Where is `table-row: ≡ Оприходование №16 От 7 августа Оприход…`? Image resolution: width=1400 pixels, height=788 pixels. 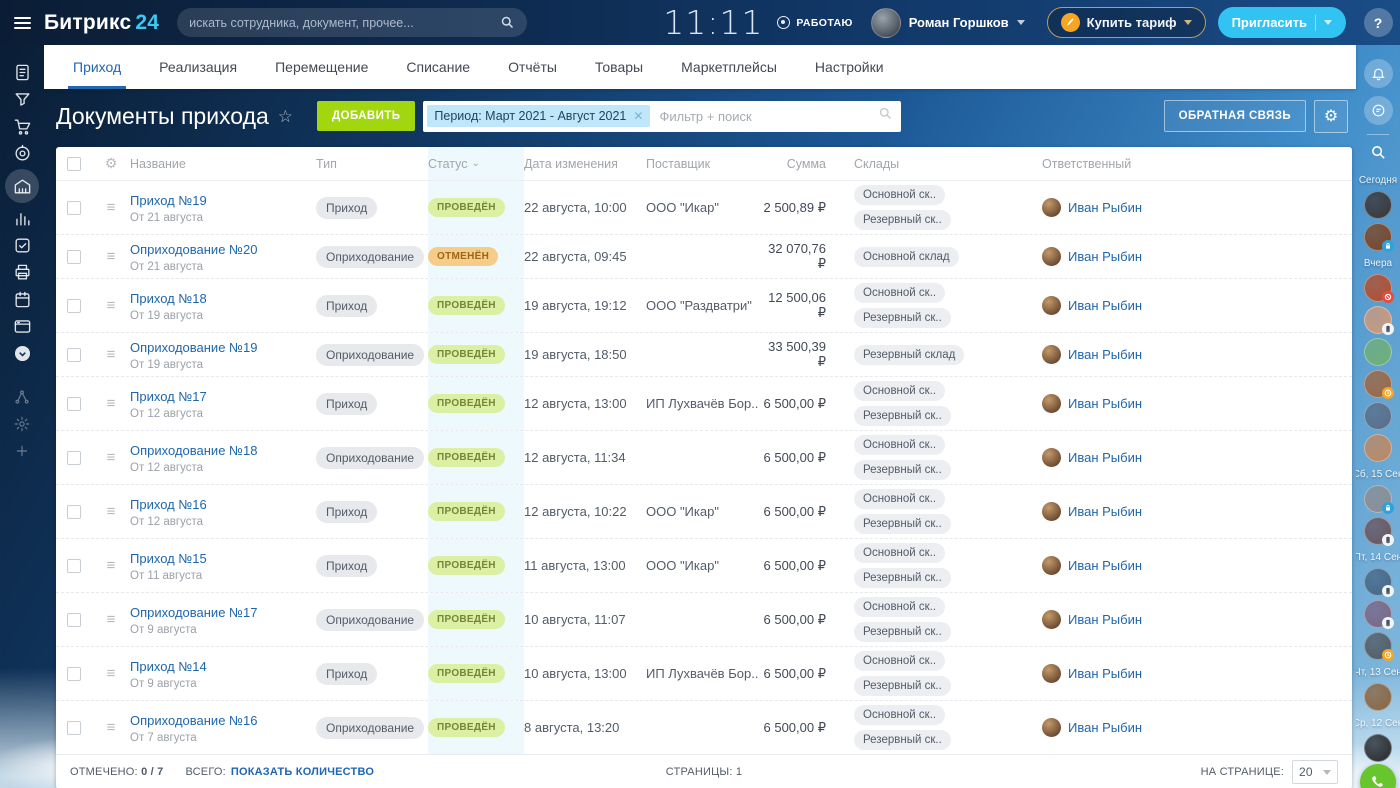 table-row: ≡ Оприходование №16 От 7 августа Оприход… is located at coordinates (704, 727).